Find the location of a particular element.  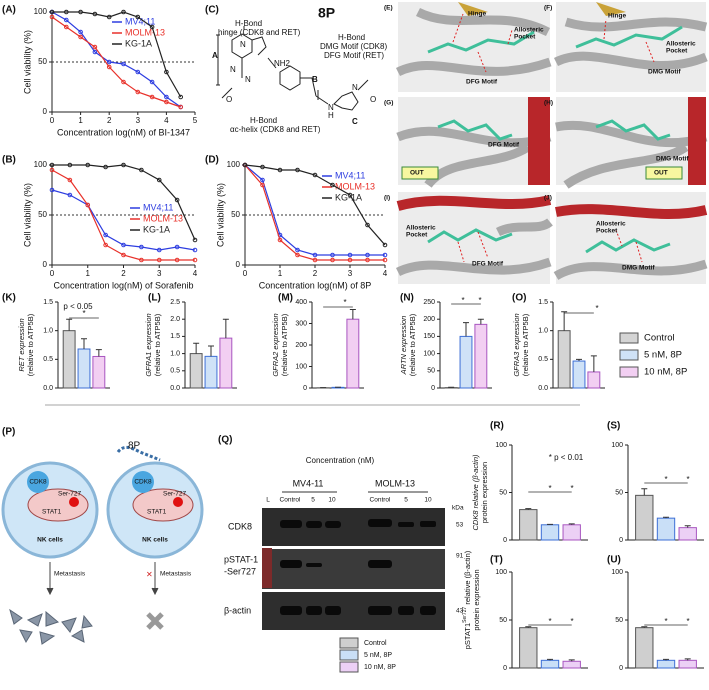

legend: Control 5 nM, 8P 10 nM, 8P is located at coordinates (659, 353).